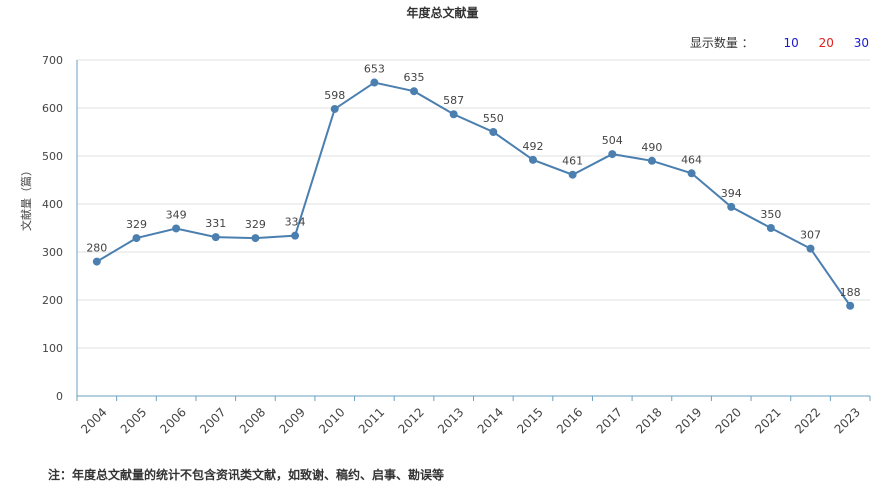  I want to click on data-label: 653, so click(374, 69).